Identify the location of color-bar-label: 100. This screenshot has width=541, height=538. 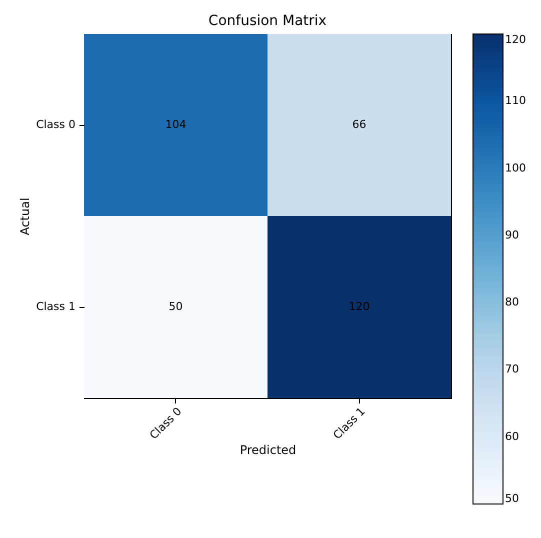
(515, 167).